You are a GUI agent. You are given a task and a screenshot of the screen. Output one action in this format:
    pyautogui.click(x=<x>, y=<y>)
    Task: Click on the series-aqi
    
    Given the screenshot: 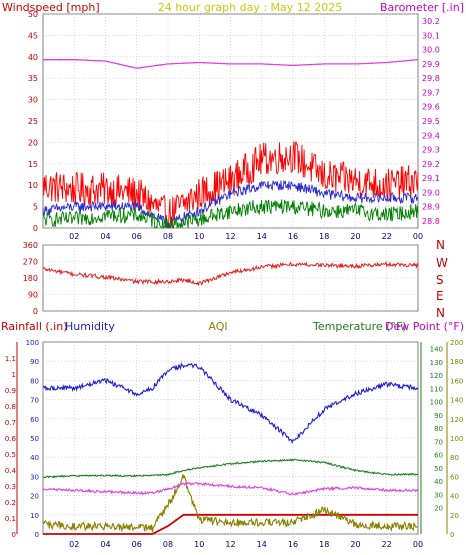 What is the action you would take?
    pyautogui.click(x=230, y=503)
    